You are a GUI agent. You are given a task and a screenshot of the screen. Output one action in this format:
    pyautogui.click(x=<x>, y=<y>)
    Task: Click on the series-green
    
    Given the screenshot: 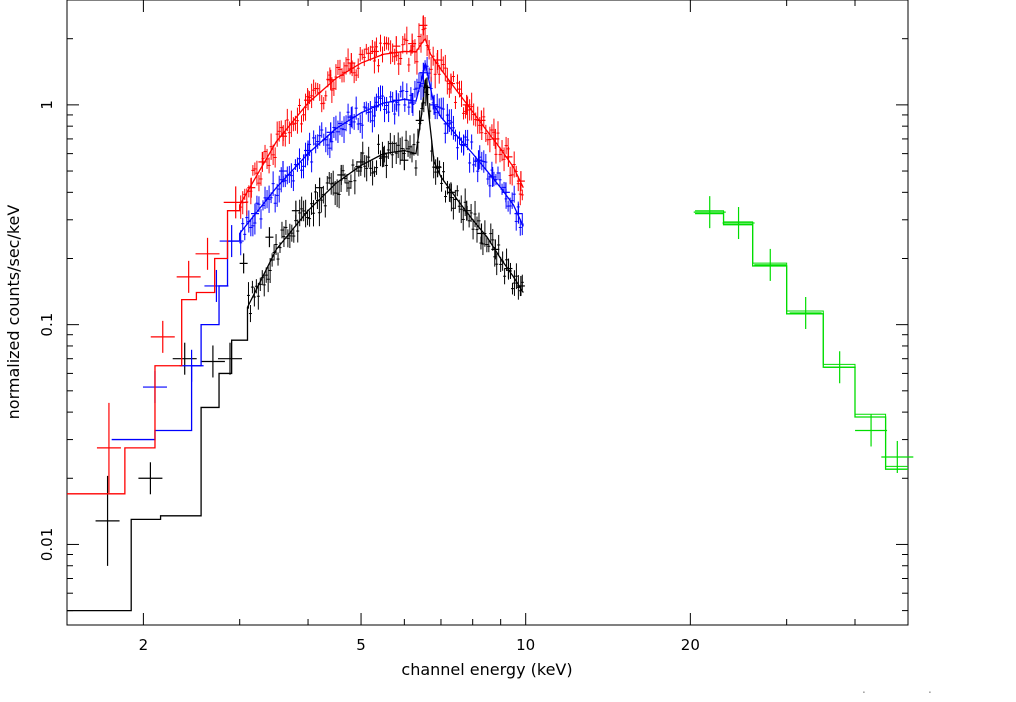 What is the action you would take?
    pyautogui.click(x=803, y=334)
    